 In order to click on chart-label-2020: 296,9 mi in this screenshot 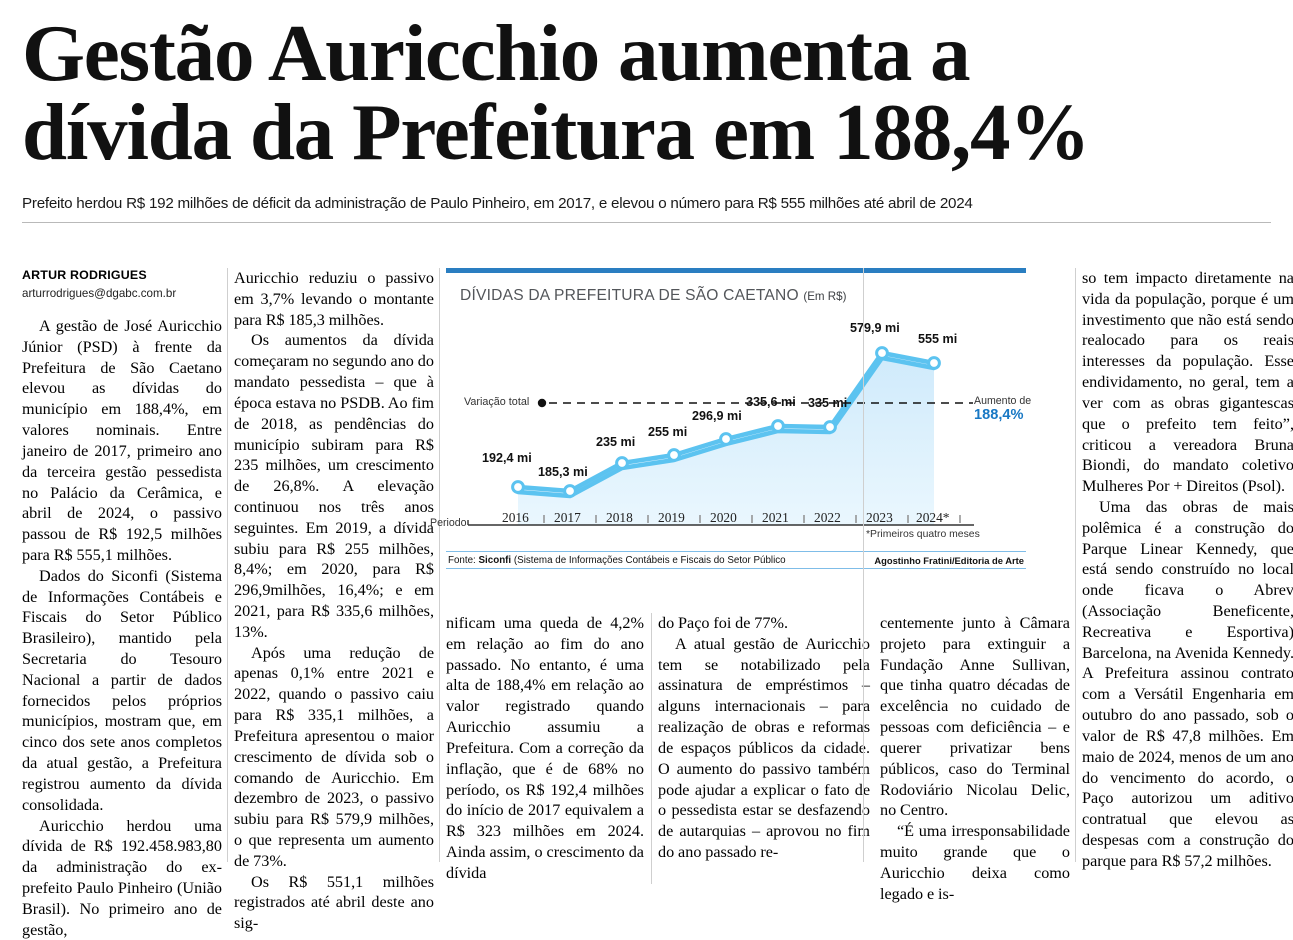, I will do `click(717, 416)`.